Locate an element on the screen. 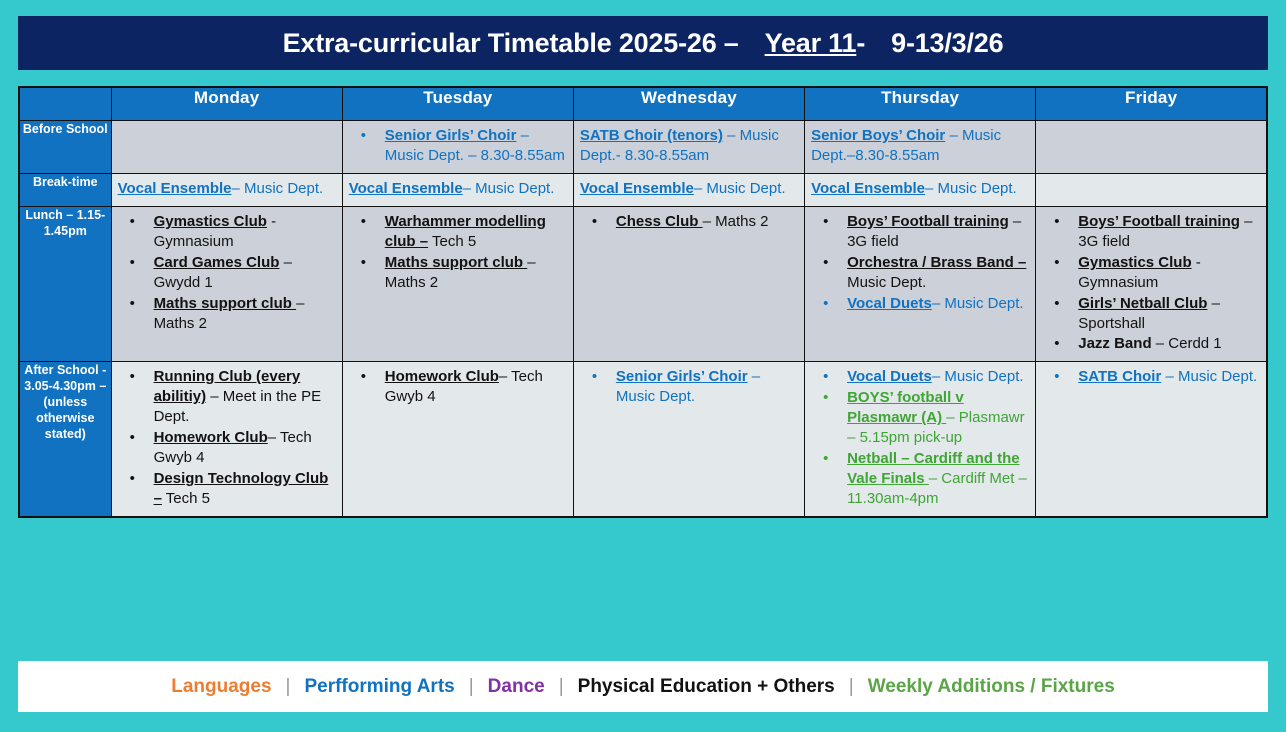 The image size is (1286, 732). activity-entry: • Design Technology Club – Tech 5 is located at coordinates (227, 489).